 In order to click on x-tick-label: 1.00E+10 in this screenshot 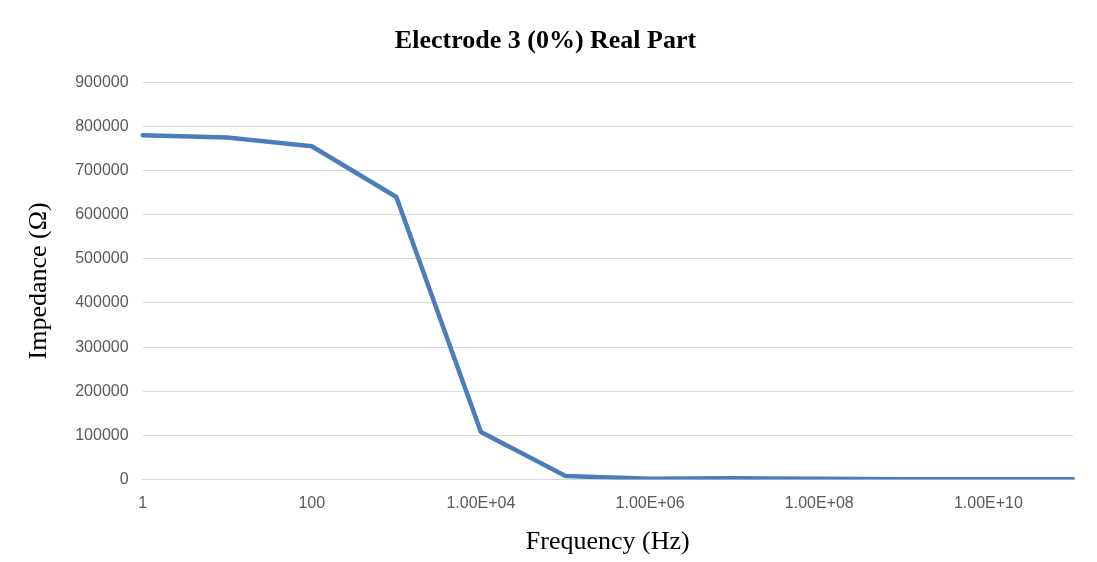, I will do `click(988, 502)`.